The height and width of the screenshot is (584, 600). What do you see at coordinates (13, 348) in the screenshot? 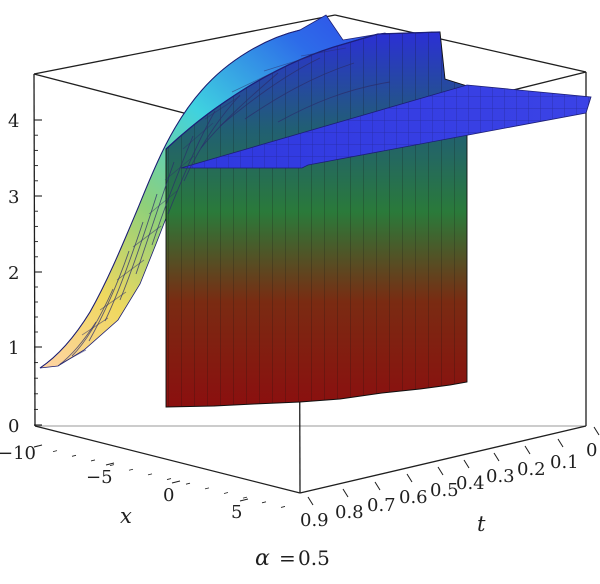
I see `z-tick-label: 1` at bounding box center [13, 348].